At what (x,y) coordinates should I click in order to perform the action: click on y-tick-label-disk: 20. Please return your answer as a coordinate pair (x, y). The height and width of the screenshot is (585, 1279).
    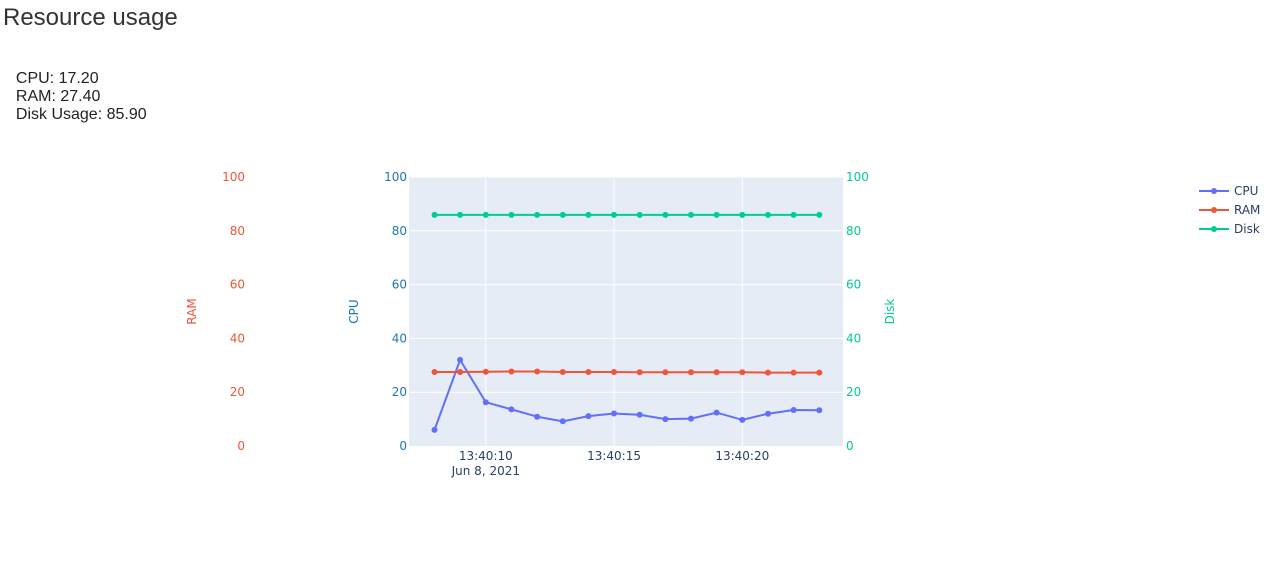
    Looking at the image, I should click on (853, 392).